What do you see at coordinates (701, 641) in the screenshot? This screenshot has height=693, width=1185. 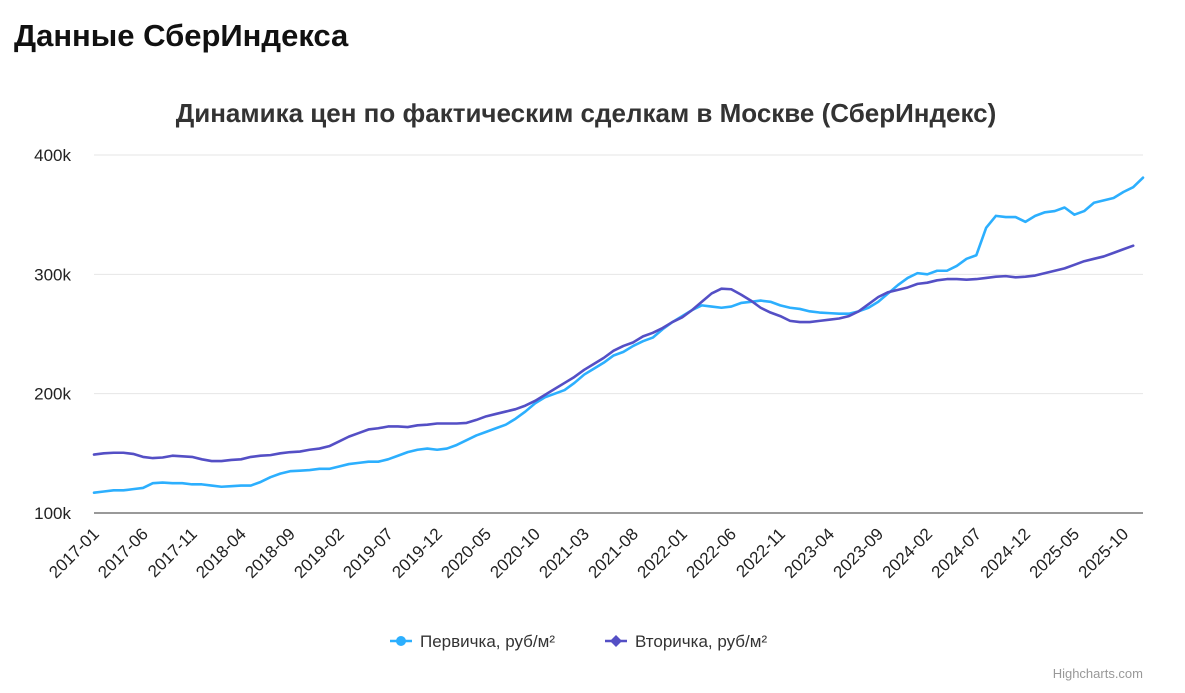 I see `legend-label: Вторичка, руб/м²` at bounding box center [701, 641].